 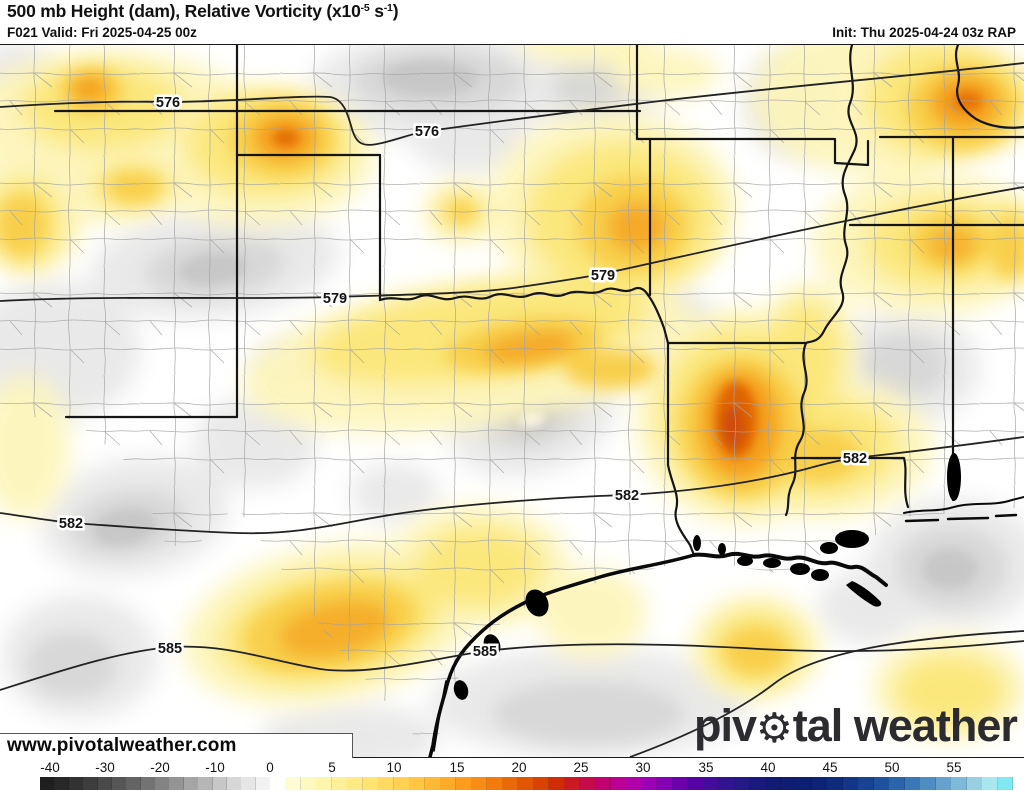 What do you see at coordinates (954, 767) in the screenshot?
I see `colorbar-tick: 55` at bounding box center [954, 767].